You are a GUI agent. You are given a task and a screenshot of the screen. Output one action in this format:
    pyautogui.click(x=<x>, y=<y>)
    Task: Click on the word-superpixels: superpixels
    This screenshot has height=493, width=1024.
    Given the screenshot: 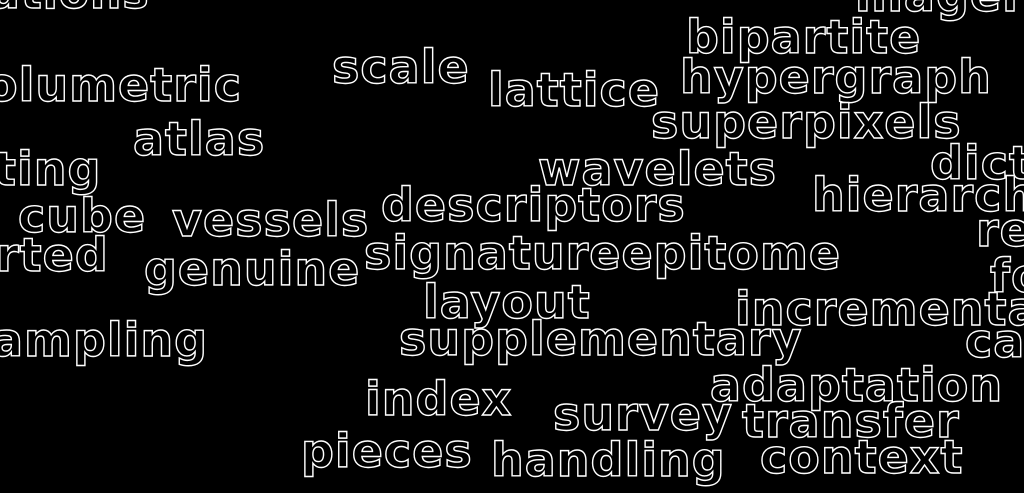 What is the action you would take?
    pyautogui.click(x=806, y=122)
    